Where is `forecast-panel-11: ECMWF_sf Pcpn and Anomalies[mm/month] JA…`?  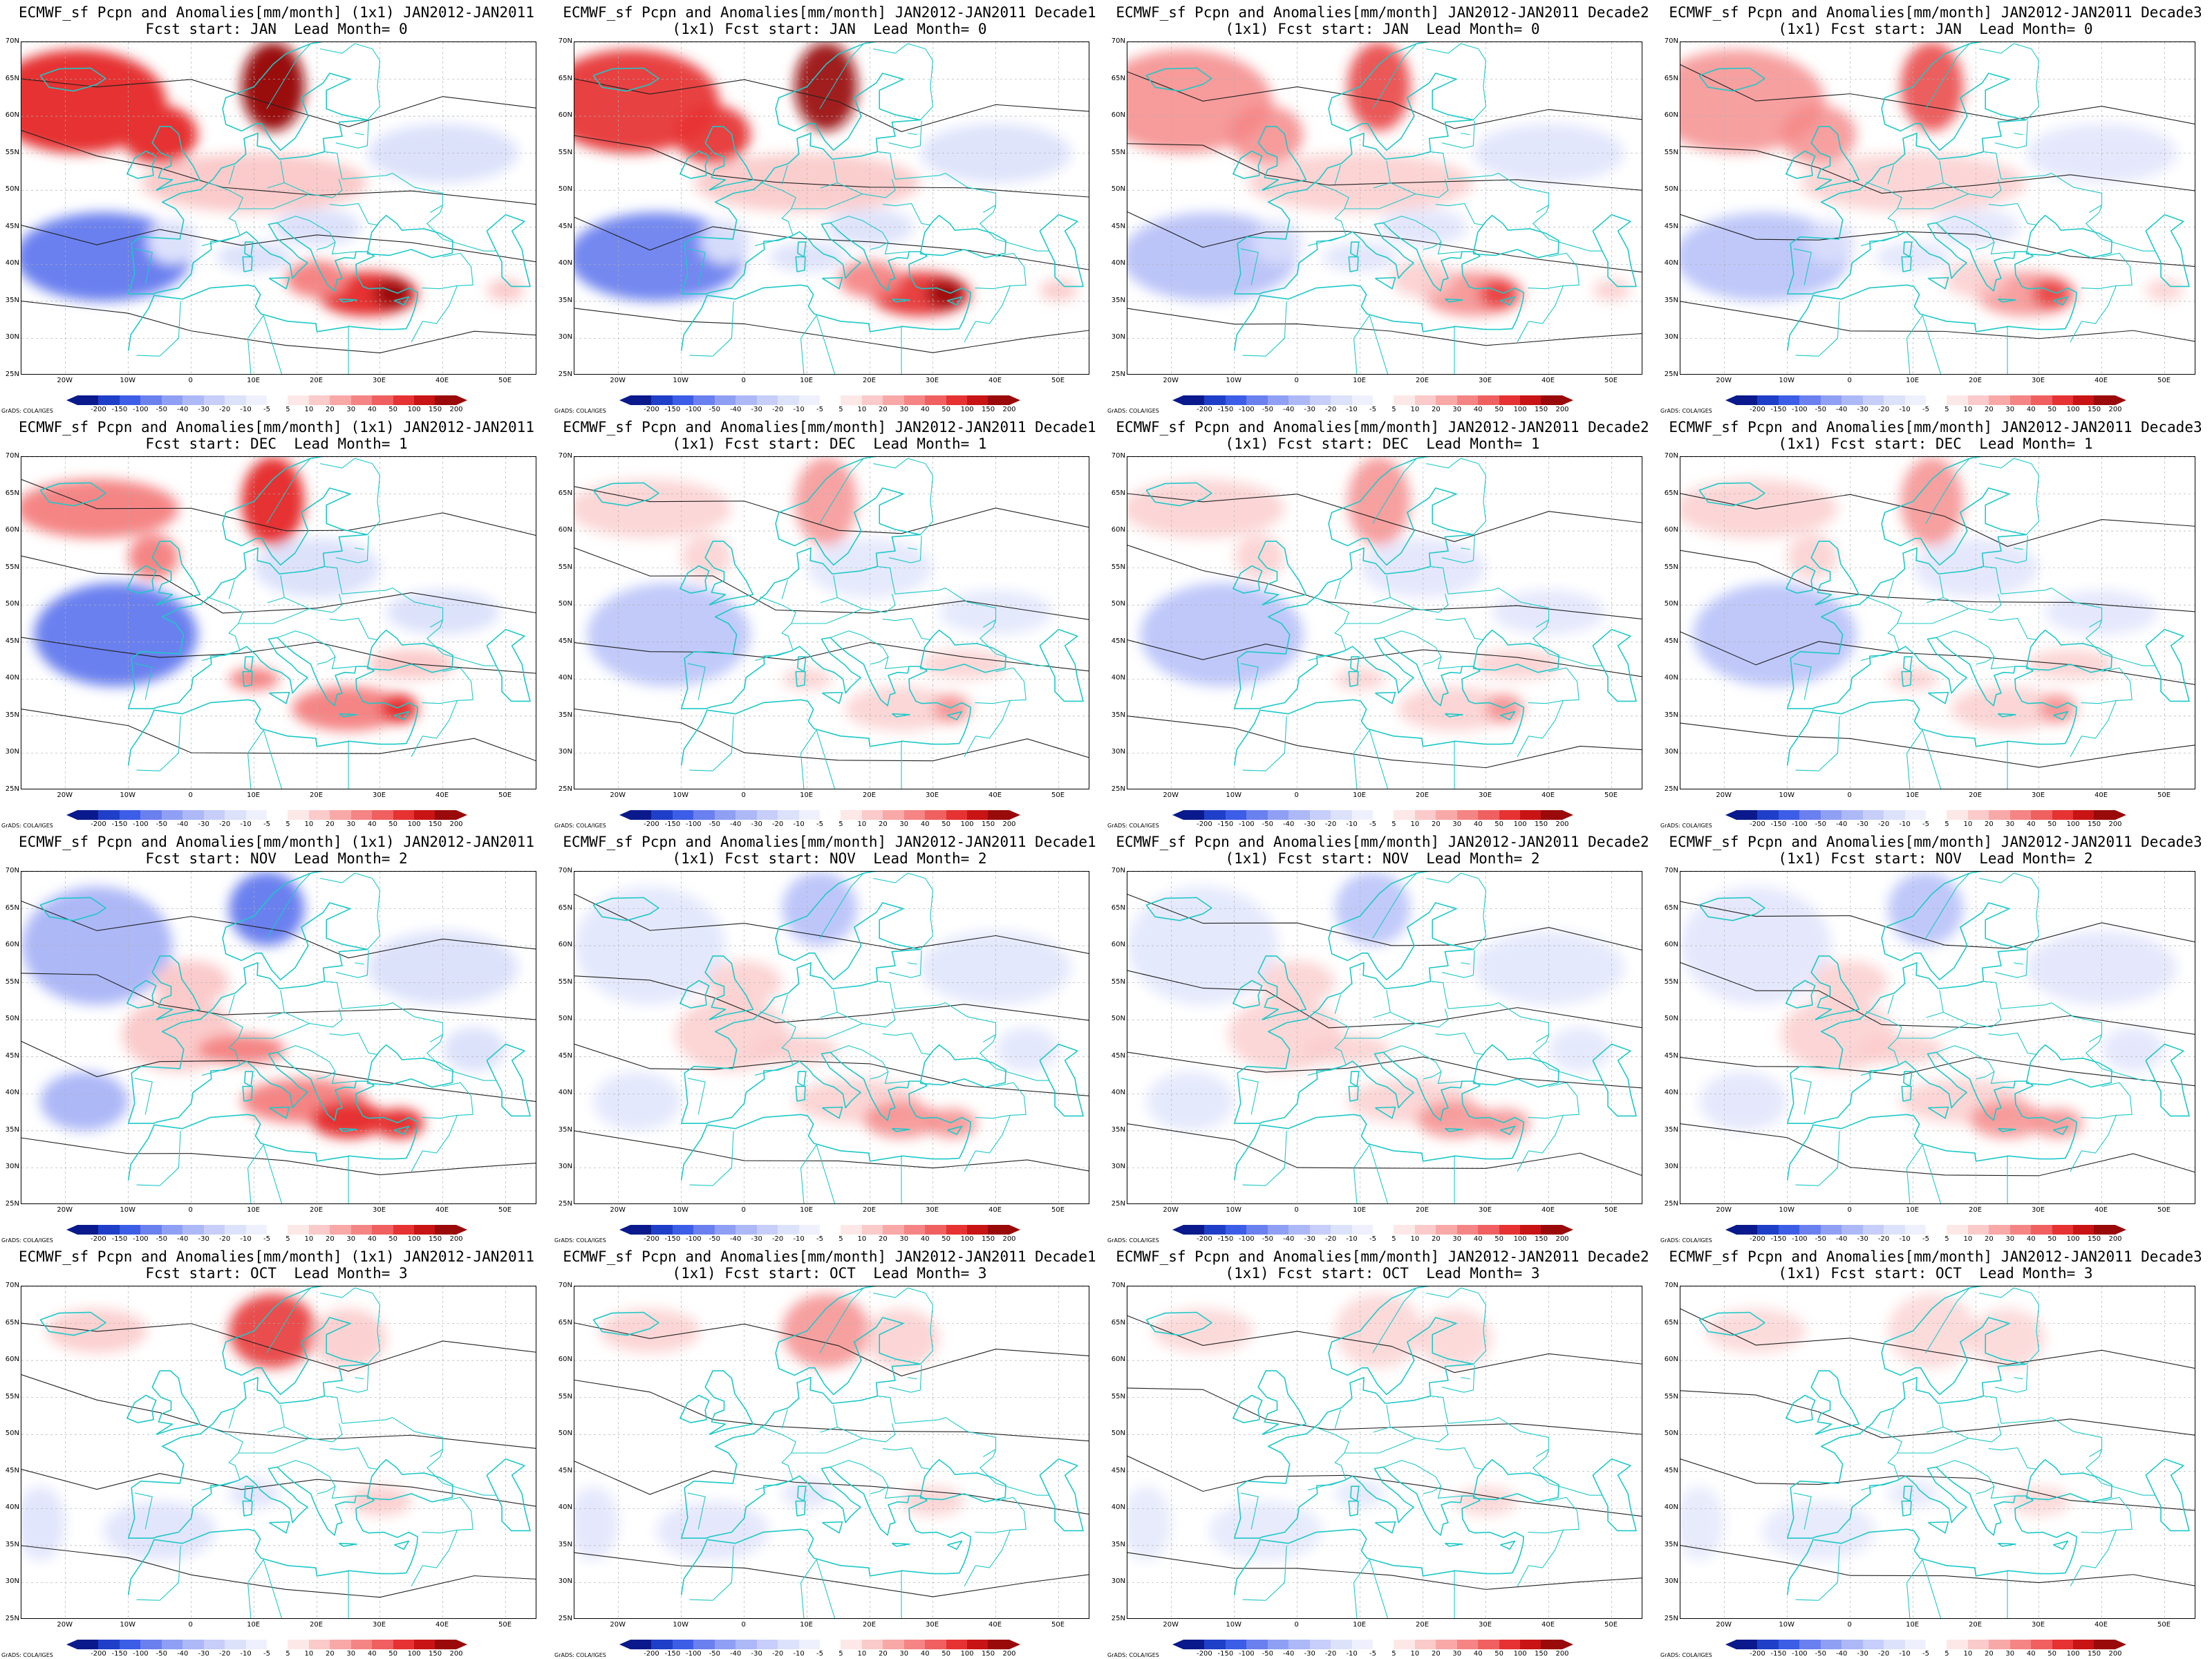 forecast-panel-11: ECMWF_sf Pcpn and Anomalies[mm/month] JA… is located at coordinates (1382, 1037).